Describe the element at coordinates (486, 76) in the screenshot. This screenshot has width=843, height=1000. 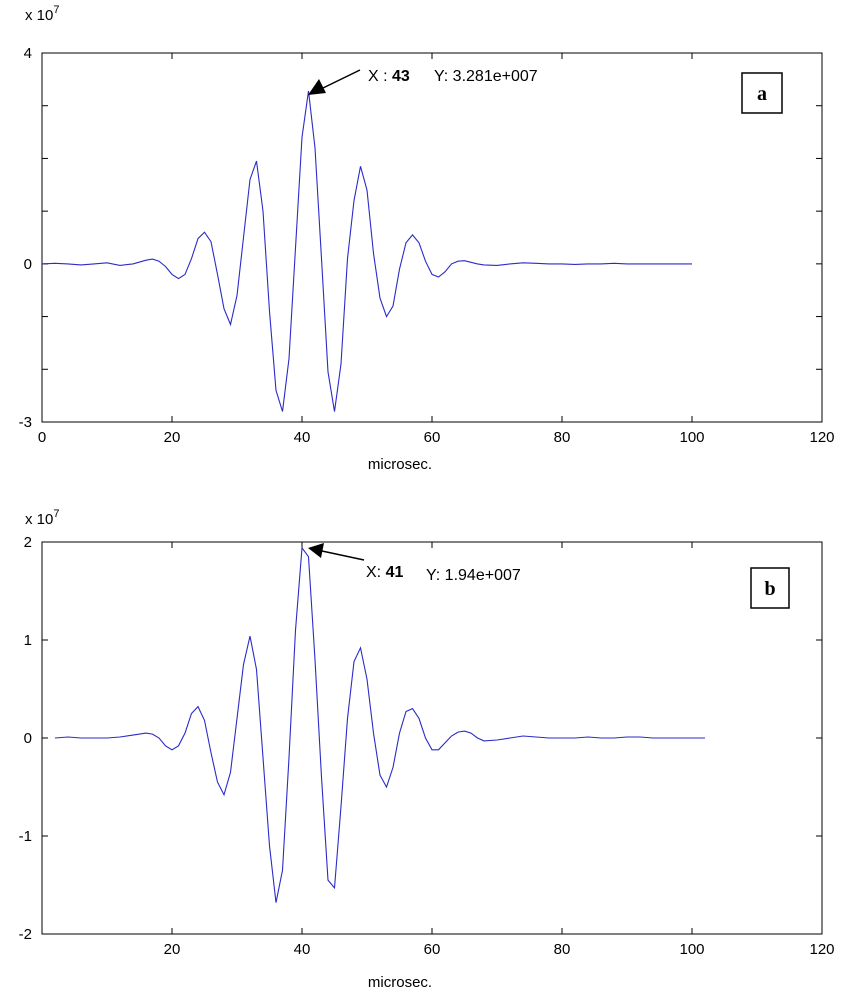
I see `annotation-y-readout: Y: 3.281e+007` at that location.